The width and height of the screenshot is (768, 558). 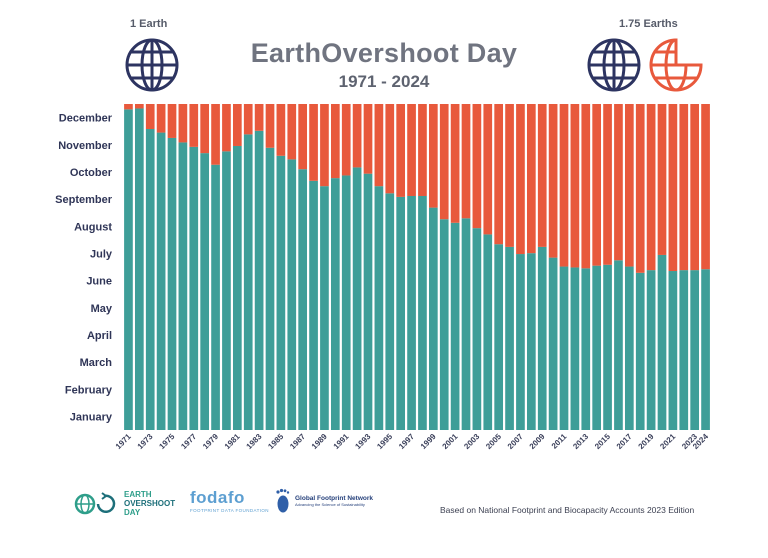 I want to click on bar-2019-remaining, so click(x=651, y=187).